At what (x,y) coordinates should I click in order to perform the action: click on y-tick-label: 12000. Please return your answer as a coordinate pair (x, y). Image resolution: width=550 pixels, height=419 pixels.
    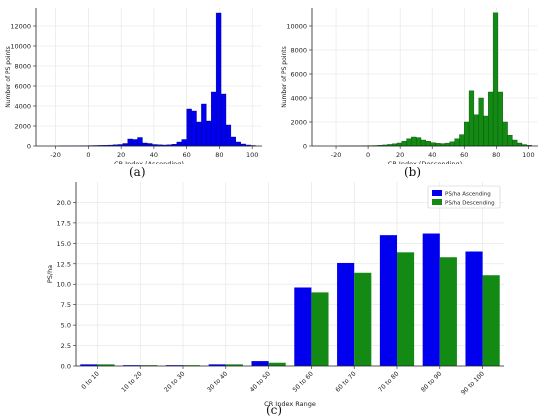
    Looking at the image, I should click on (20, 27).